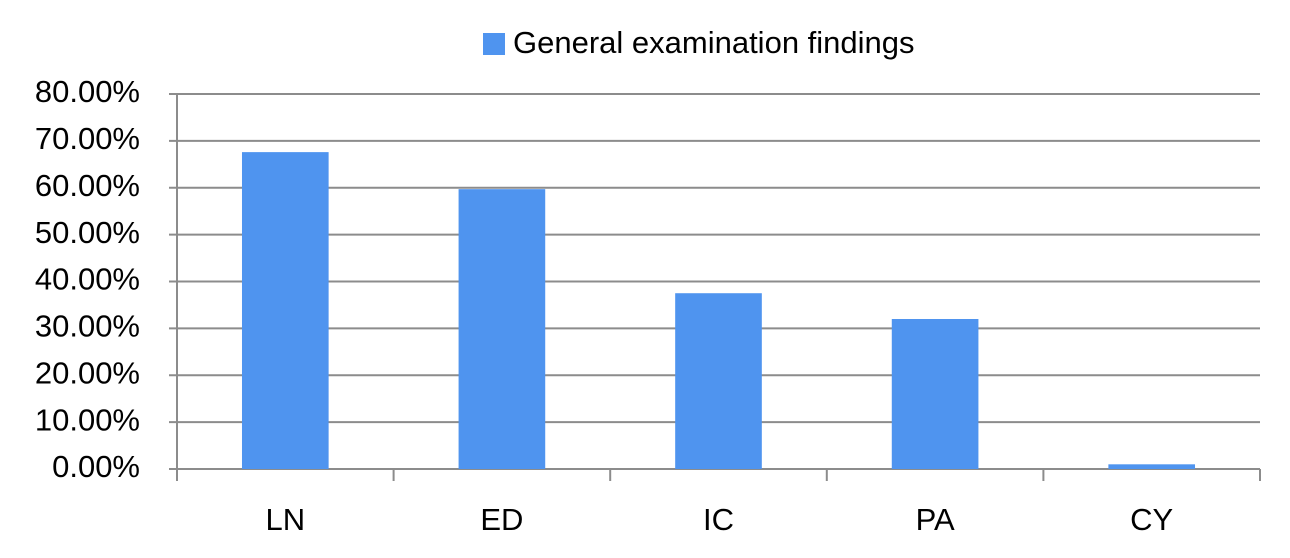 This screenshot has height=558, width=1290. Describe the element at coordinates (87, 138) in the screenshot. I see `y-tick-label: 70.00%` at that location.